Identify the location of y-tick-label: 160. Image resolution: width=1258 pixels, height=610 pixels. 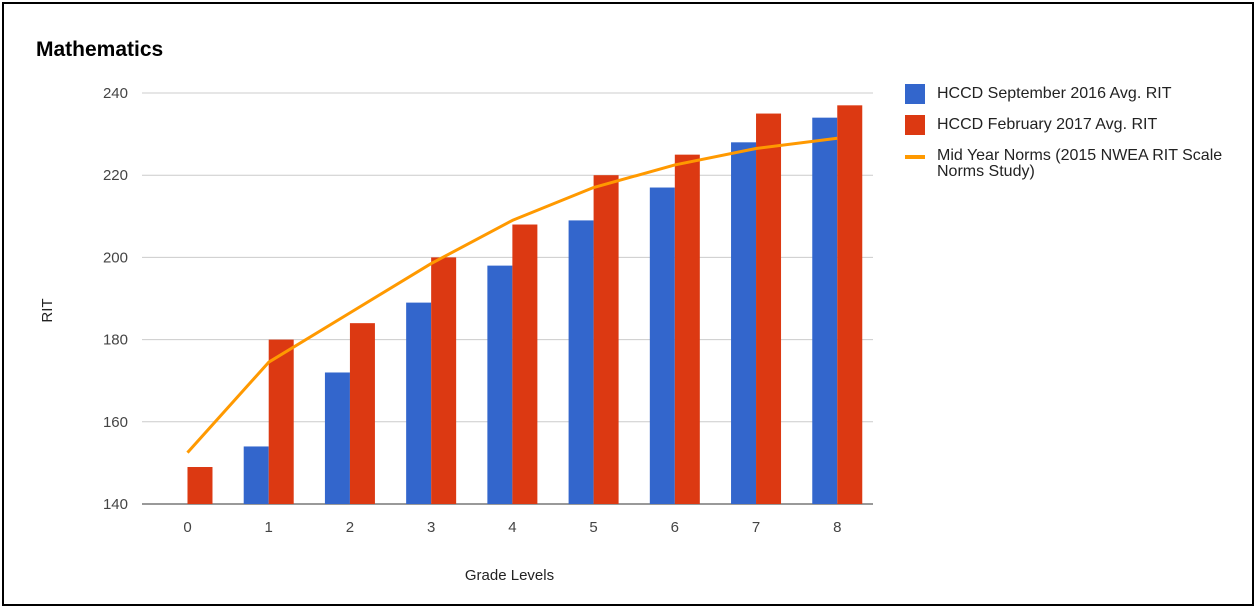
(115, 422).